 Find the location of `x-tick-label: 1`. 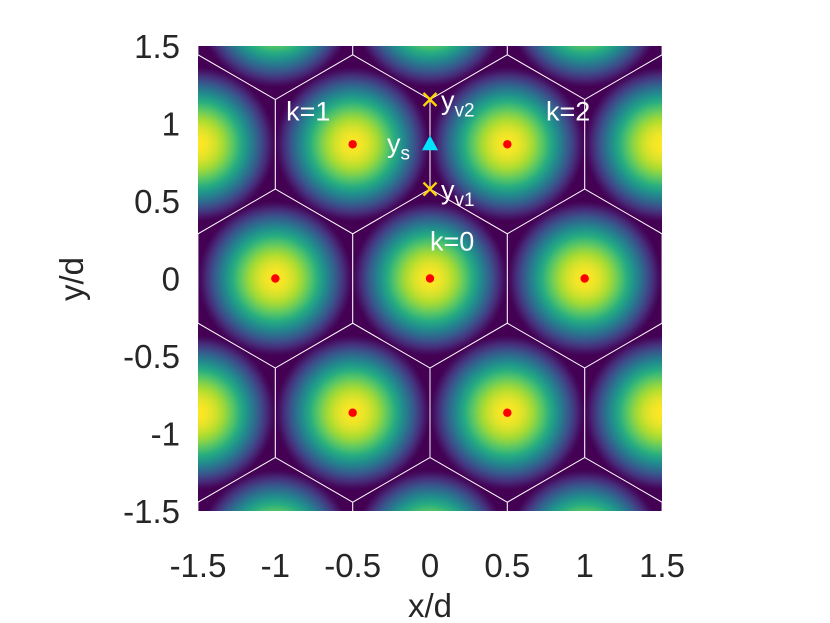

x-tick-label: 1 is located at coordinates (584, 565).